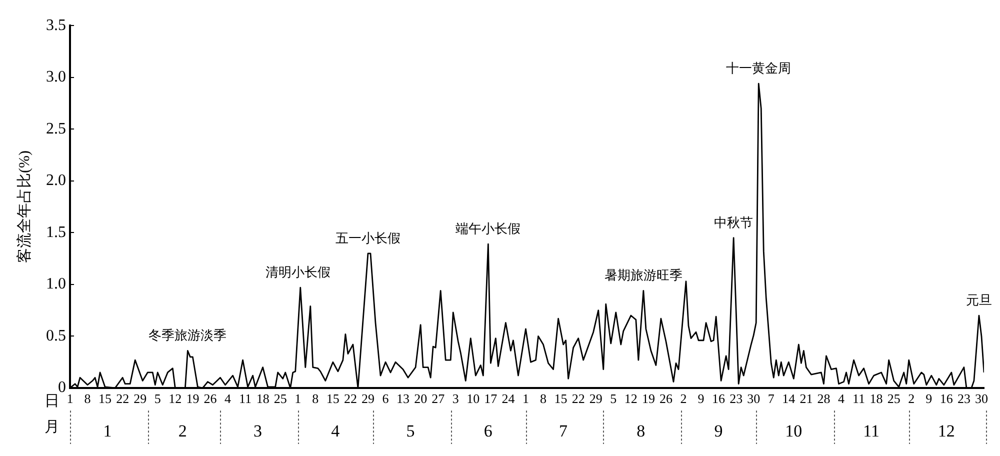 The image size is (1000, 456). I want to click on x-tick-label: 24, so click(509, 398).